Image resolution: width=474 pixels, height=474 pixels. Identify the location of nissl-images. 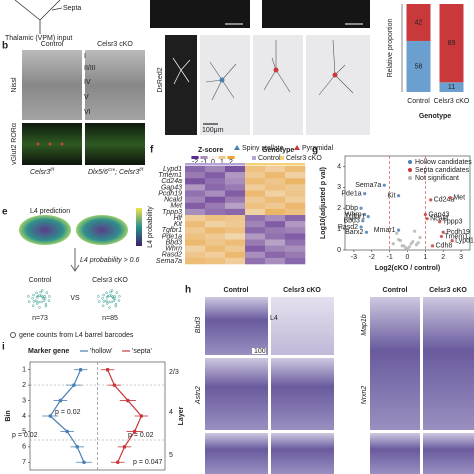
(83, 107).